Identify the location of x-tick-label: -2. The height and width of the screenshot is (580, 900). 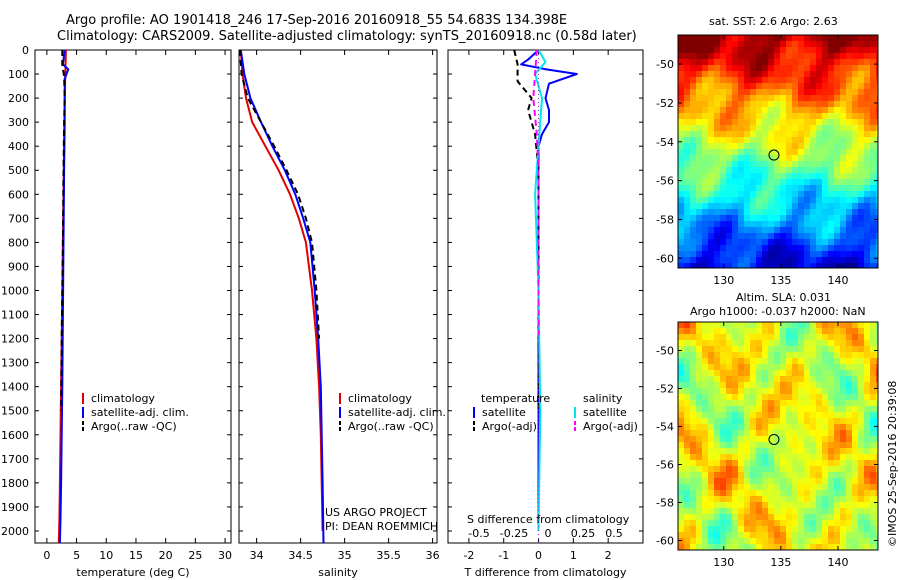
(468, 555).